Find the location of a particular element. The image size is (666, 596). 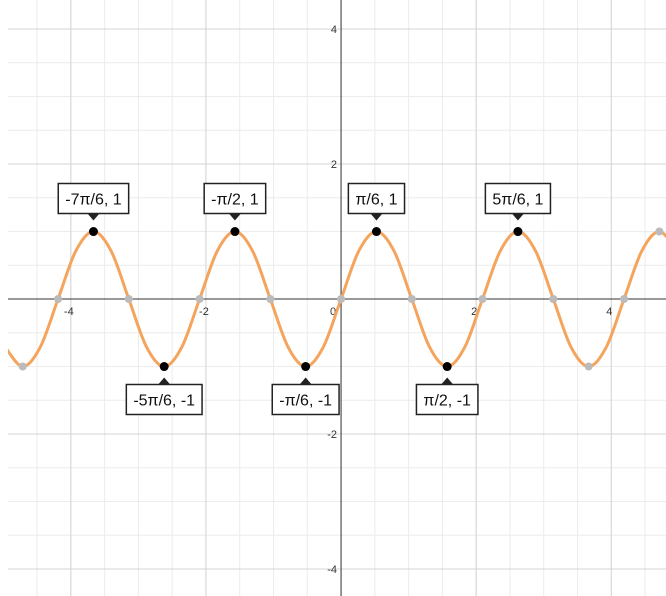

point-label-text: -7π/6, 1 is located at coordinates (93, 200).